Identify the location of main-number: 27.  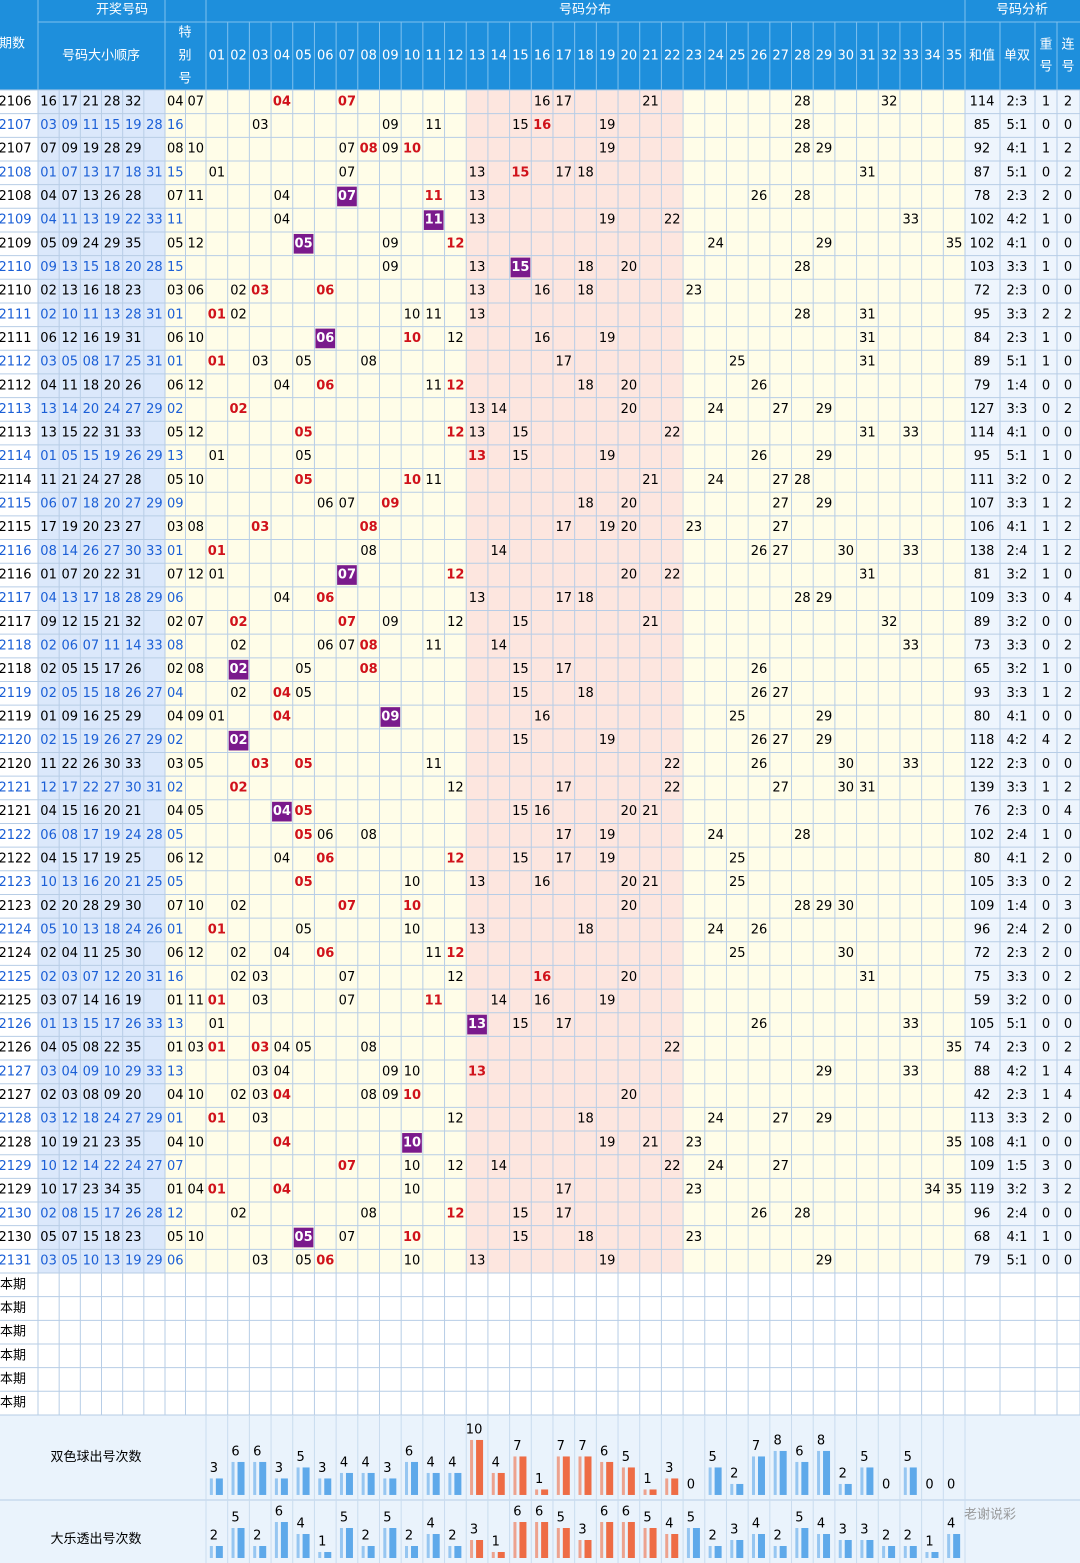
(133, 504).